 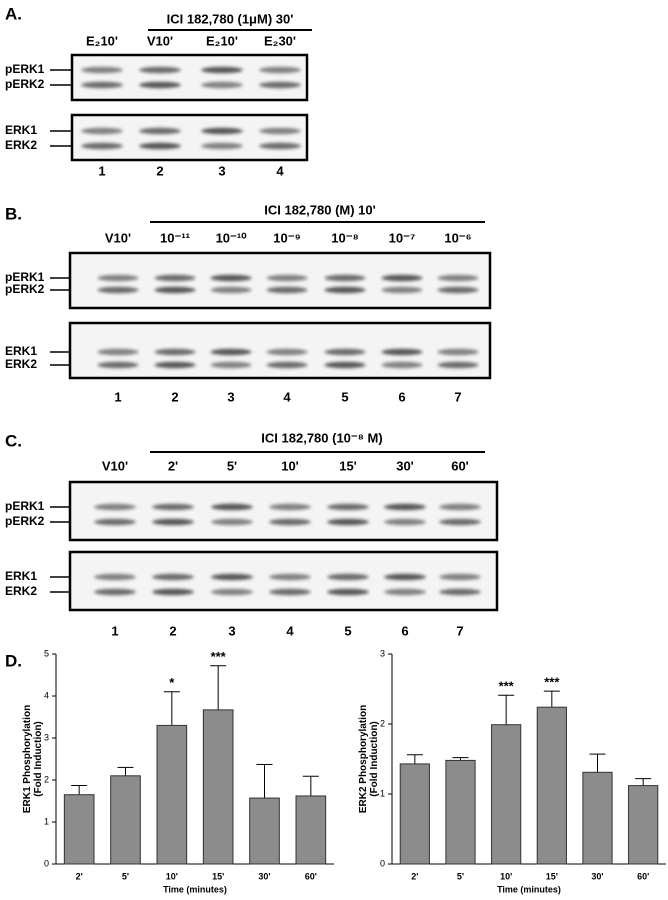 What do you see at coordinates (172, 682) in the screenshot?
I see `significance-label: *` at bounding box center [172, 682].